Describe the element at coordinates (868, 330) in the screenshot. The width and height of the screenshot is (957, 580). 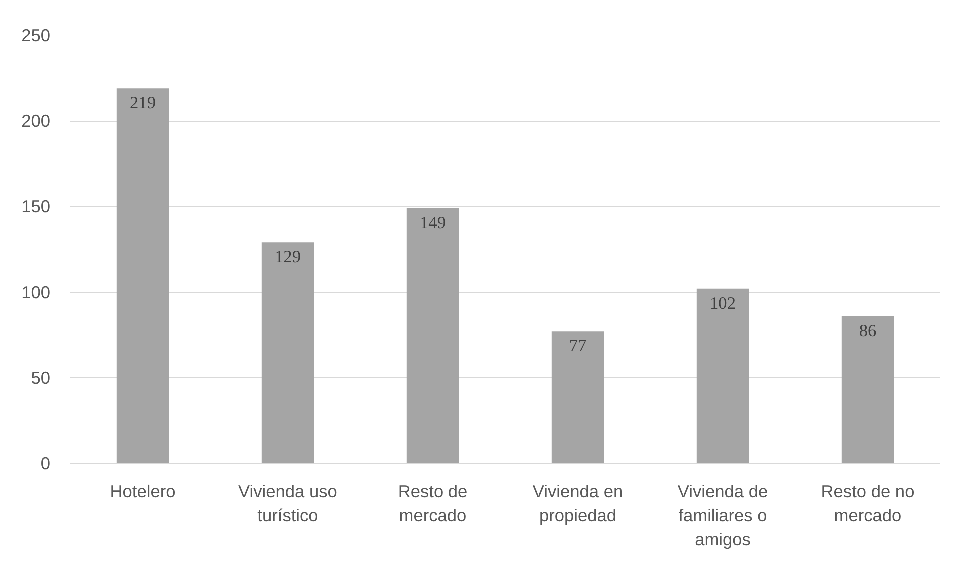
I see `data-label: 86` at that location.